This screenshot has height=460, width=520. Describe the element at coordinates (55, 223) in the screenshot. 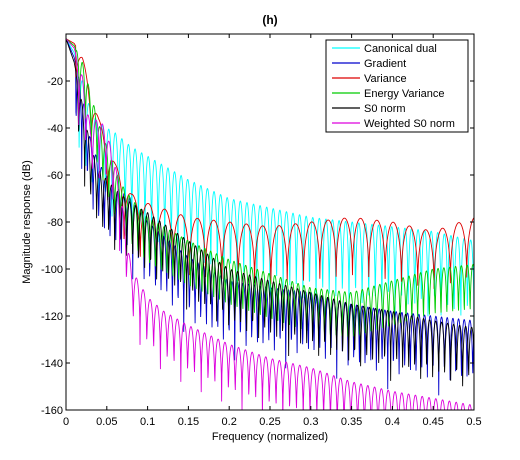

I see `y-tick-label: -80` at that location.